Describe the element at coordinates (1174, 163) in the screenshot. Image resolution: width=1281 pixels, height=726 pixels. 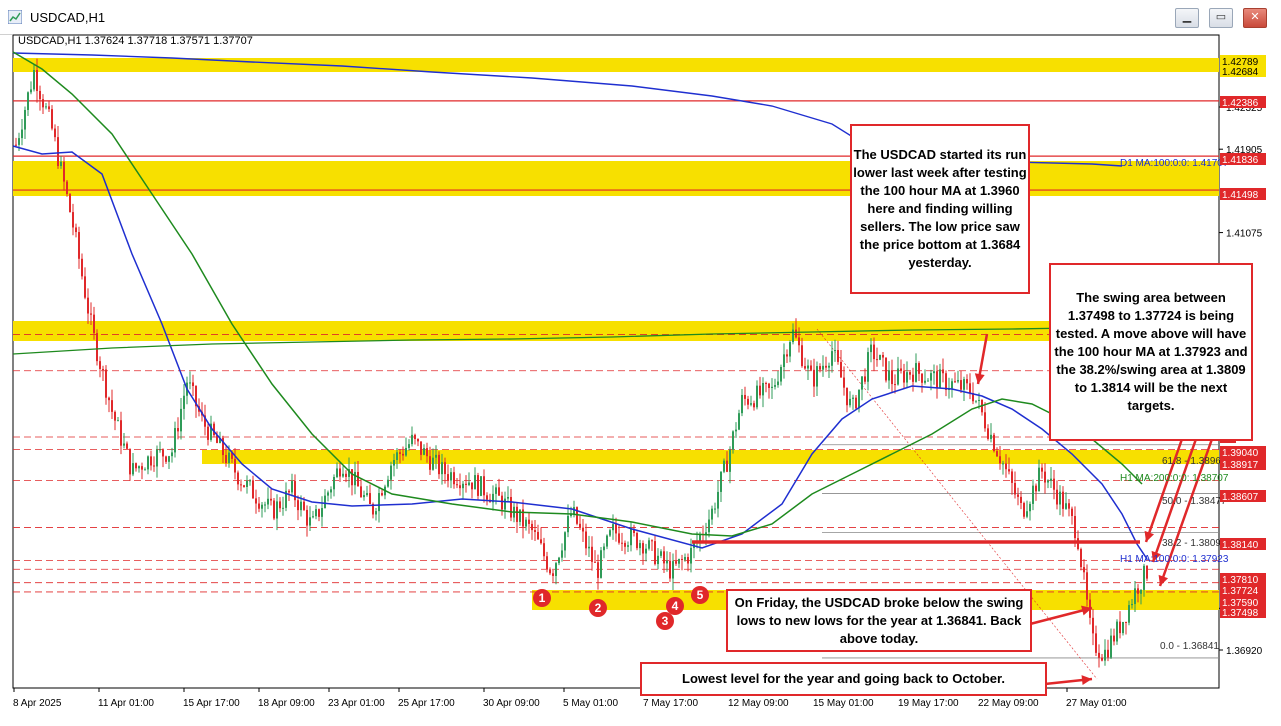
I see `inline-label-0: D1 MA:100:0:0: 1.41707` at that location.